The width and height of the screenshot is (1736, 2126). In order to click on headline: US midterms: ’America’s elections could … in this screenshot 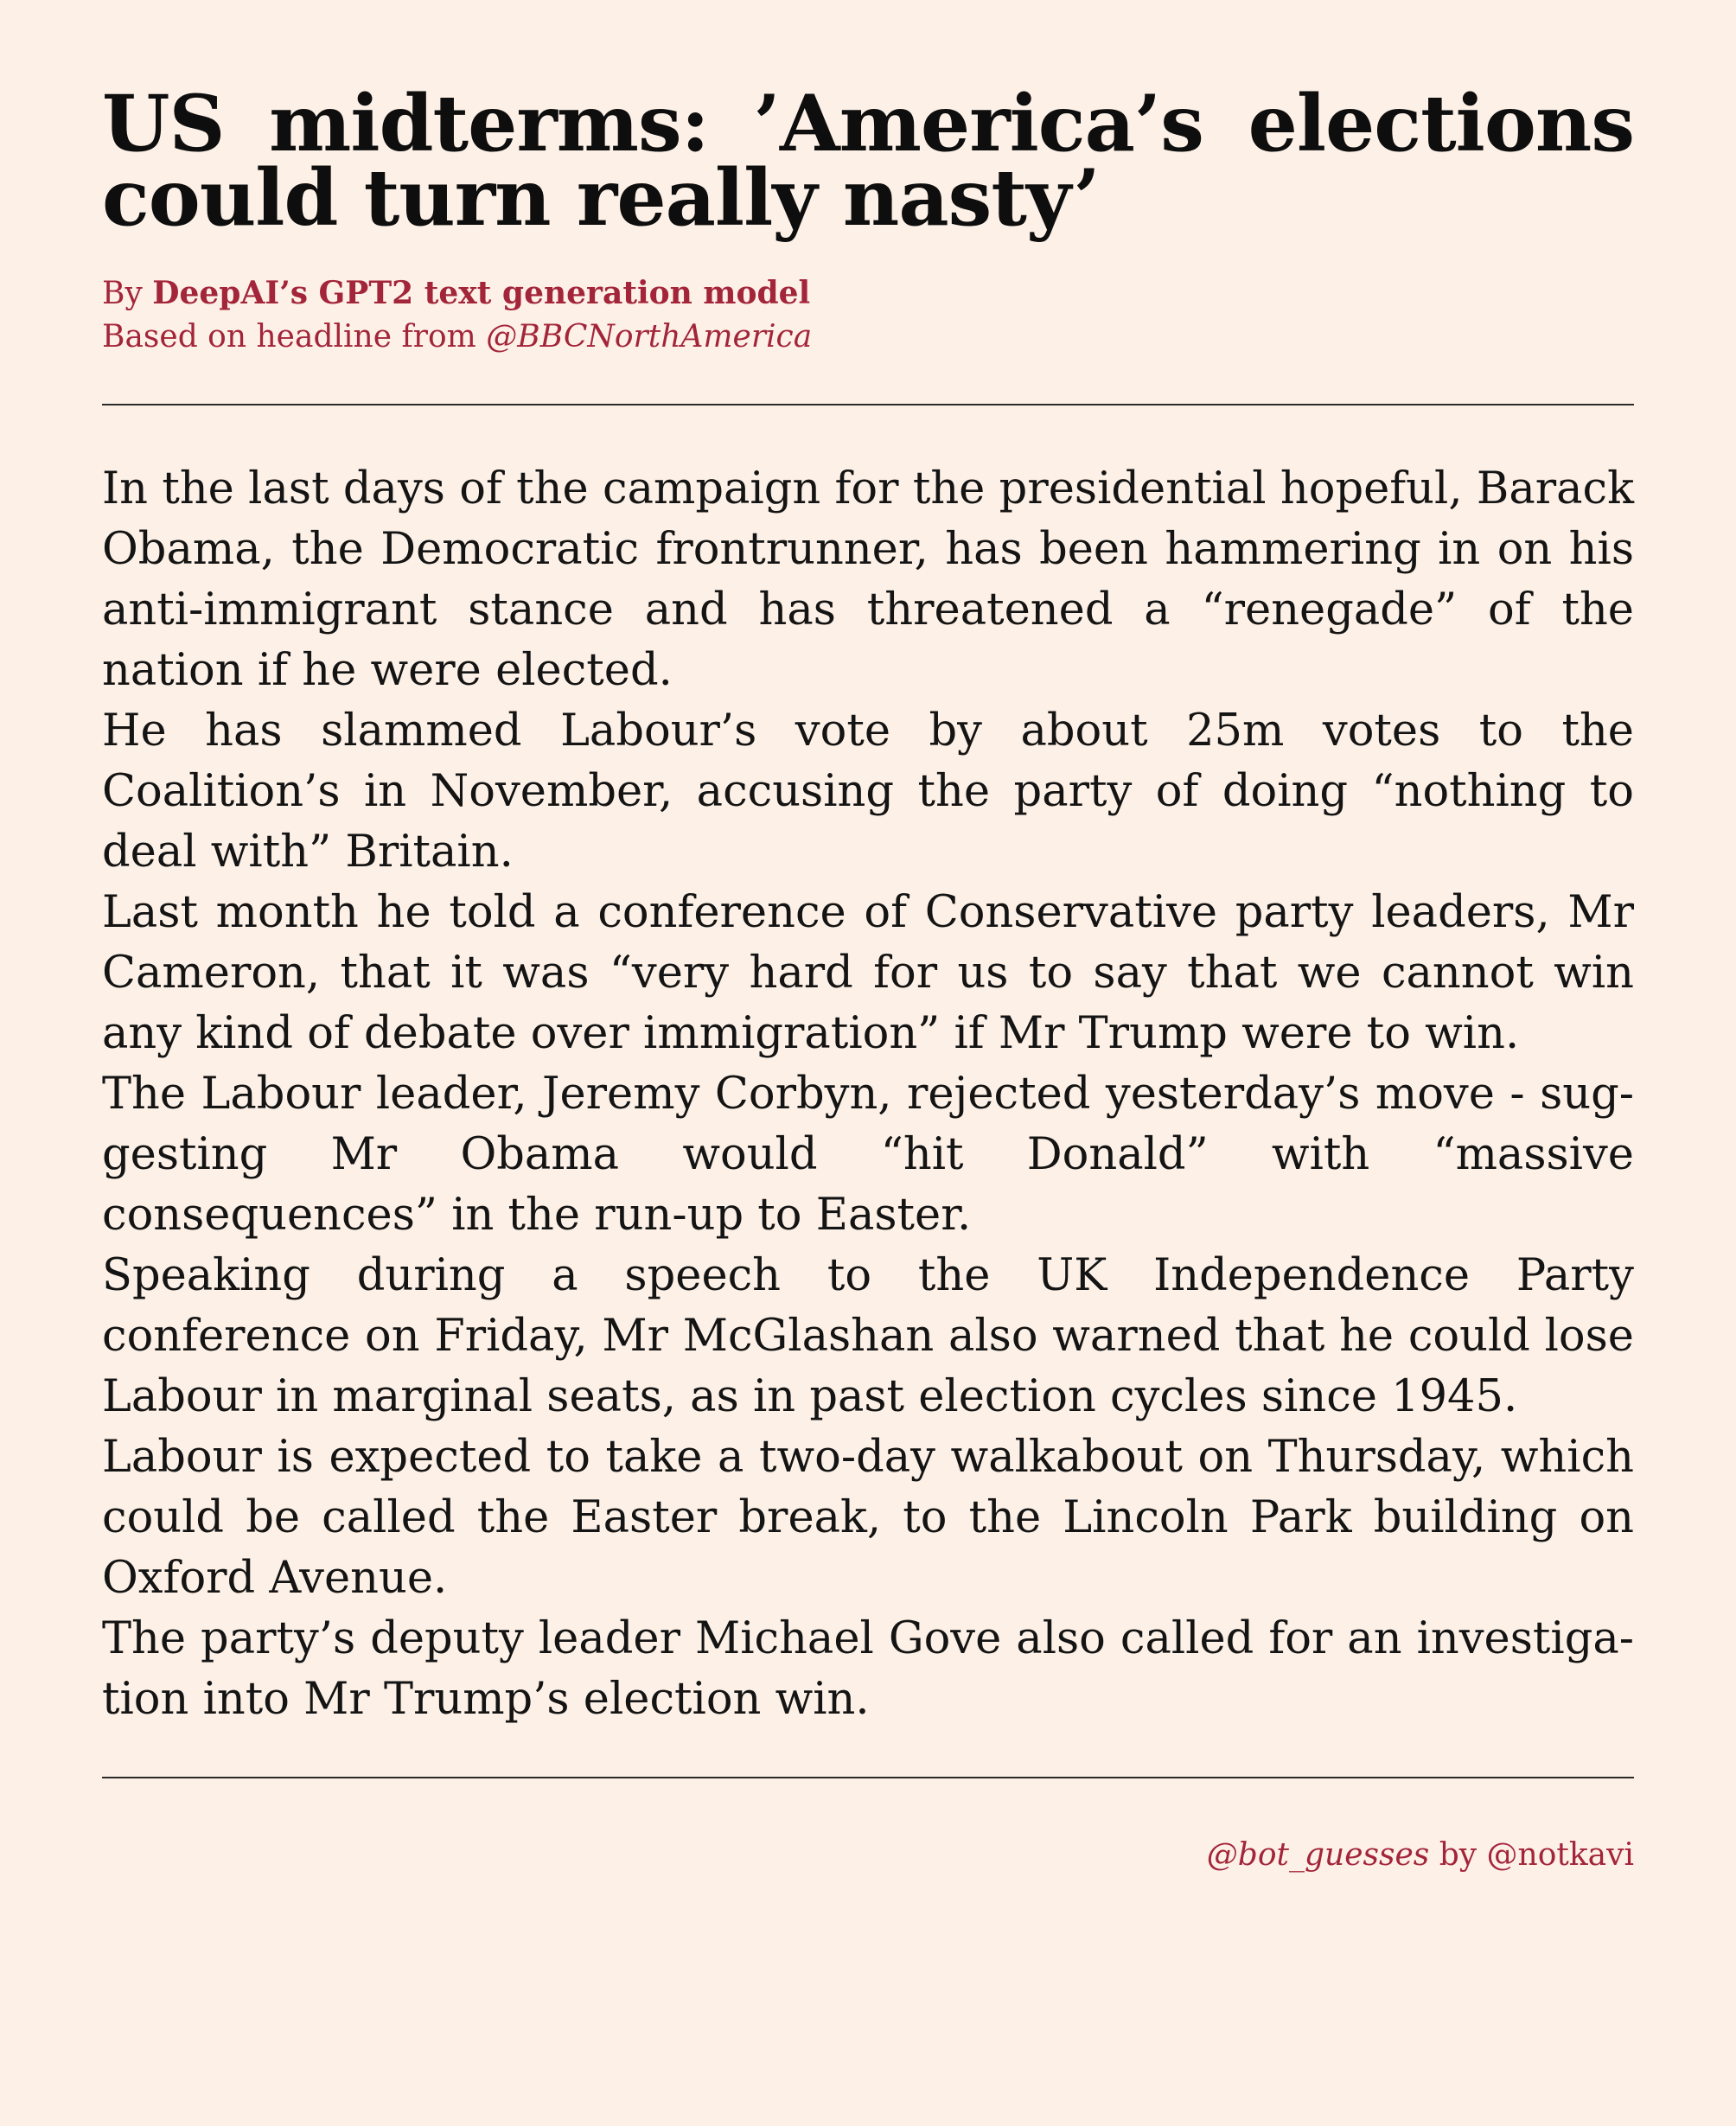, I will do `click(868, 161)`.